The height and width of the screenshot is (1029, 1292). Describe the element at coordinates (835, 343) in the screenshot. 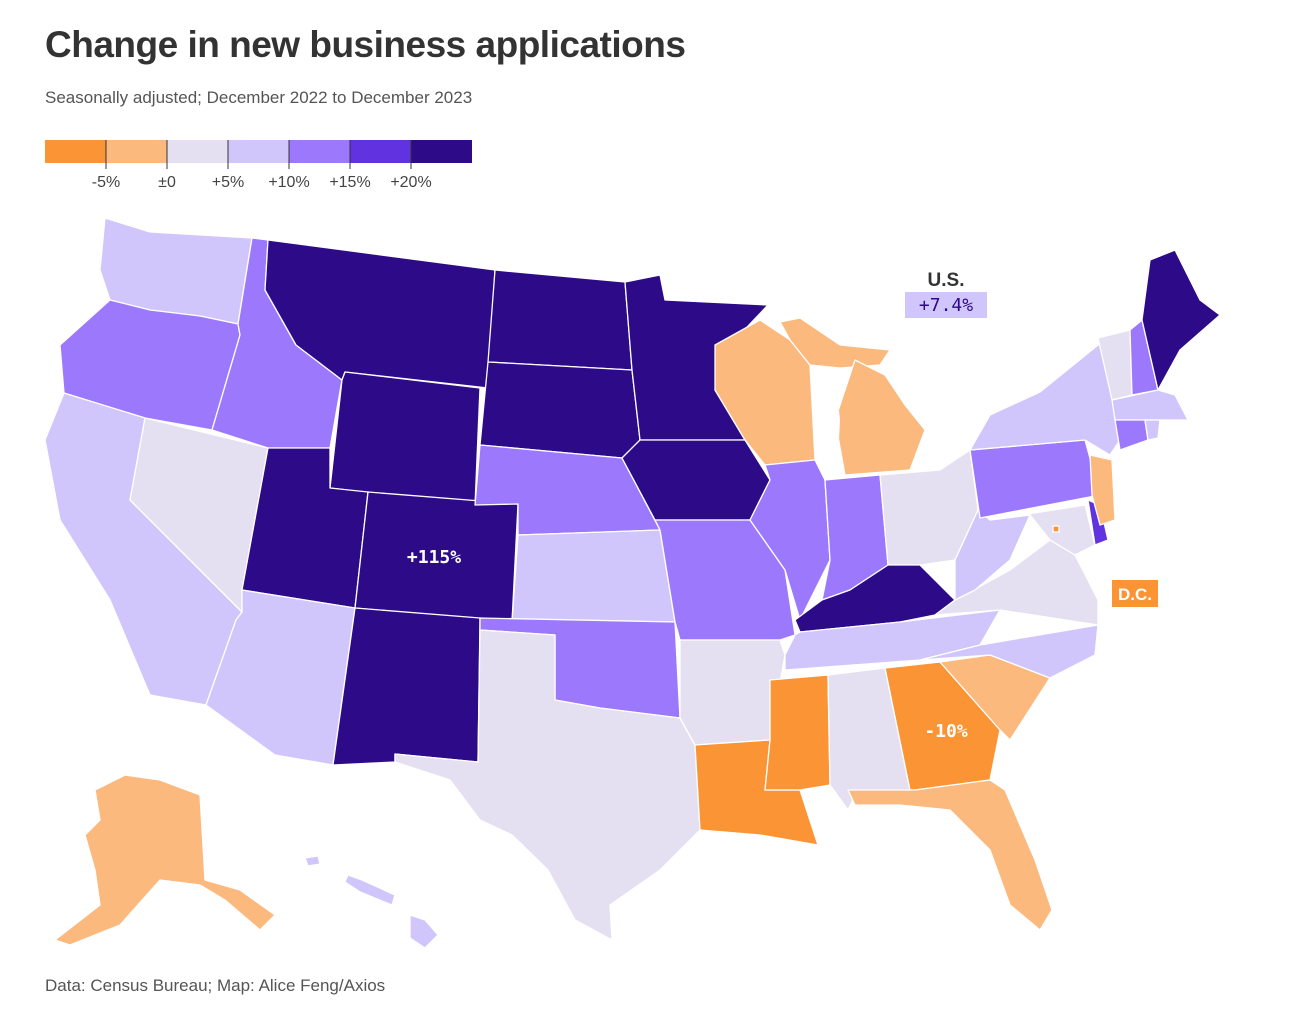

I see `state-michigan-upper` at that location.